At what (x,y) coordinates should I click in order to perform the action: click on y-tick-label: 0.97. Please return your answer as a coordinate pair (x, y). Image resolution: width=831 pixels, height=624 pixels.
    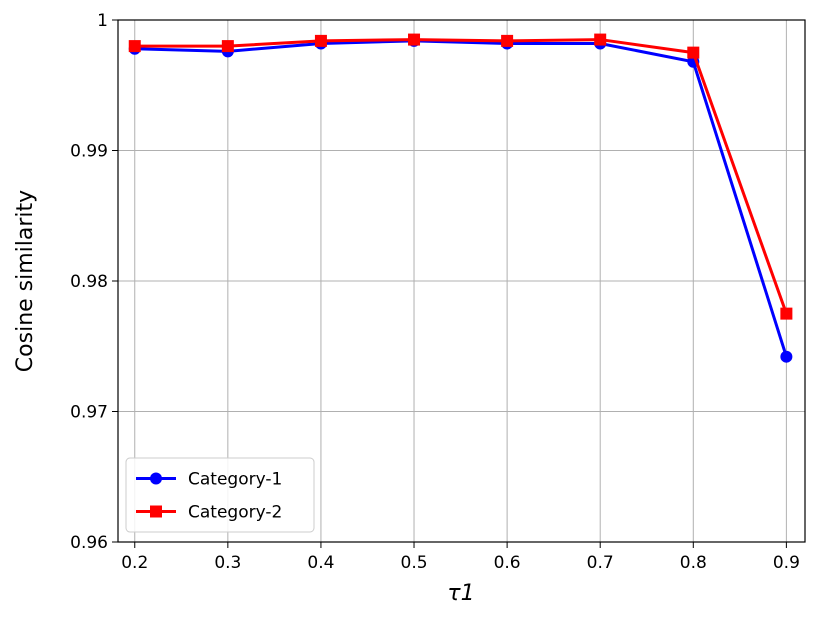
    Looking at the image, I should click on (89, 413).